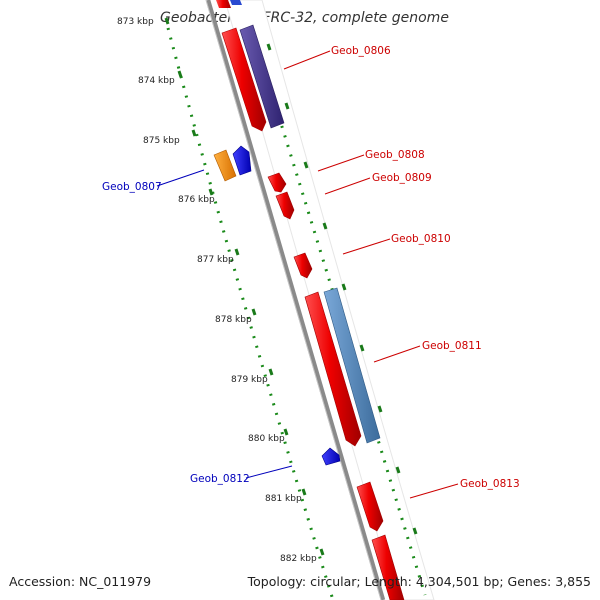  What do you see at coordinates (220, 479) in the screenshot?
I see `gene-label-geob-0812: Geob_0812` at bounding box center [220, 479].